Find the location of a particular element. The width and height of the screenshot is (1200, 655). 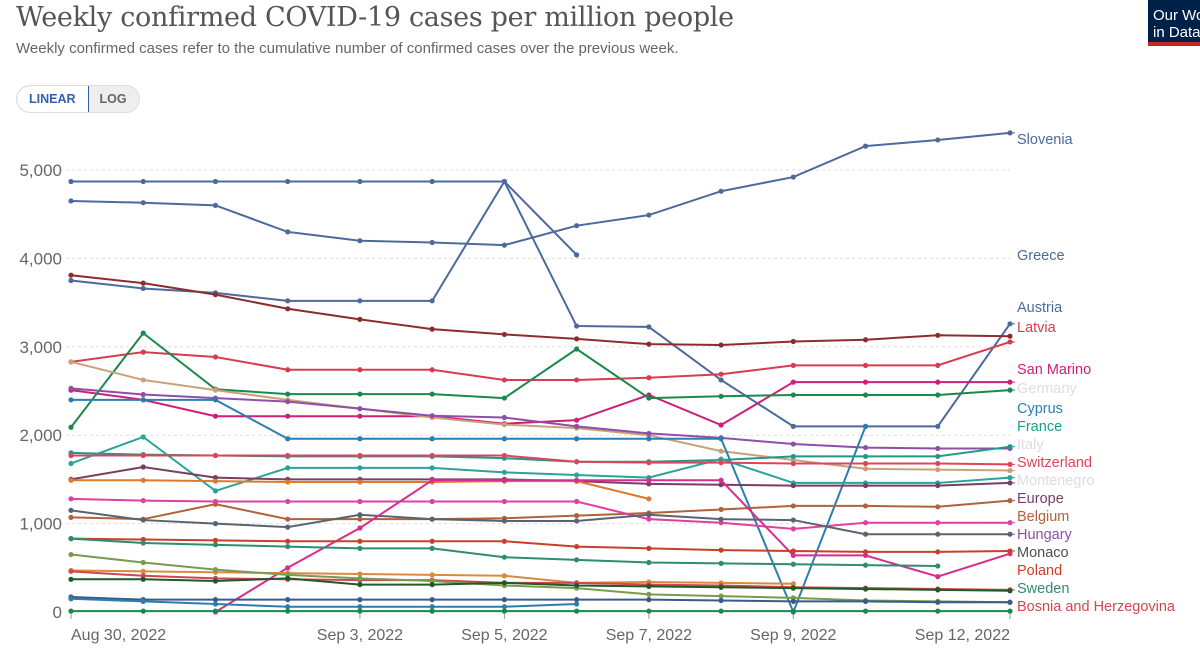

data-point-montenegro is located at coordinates (215, 390).